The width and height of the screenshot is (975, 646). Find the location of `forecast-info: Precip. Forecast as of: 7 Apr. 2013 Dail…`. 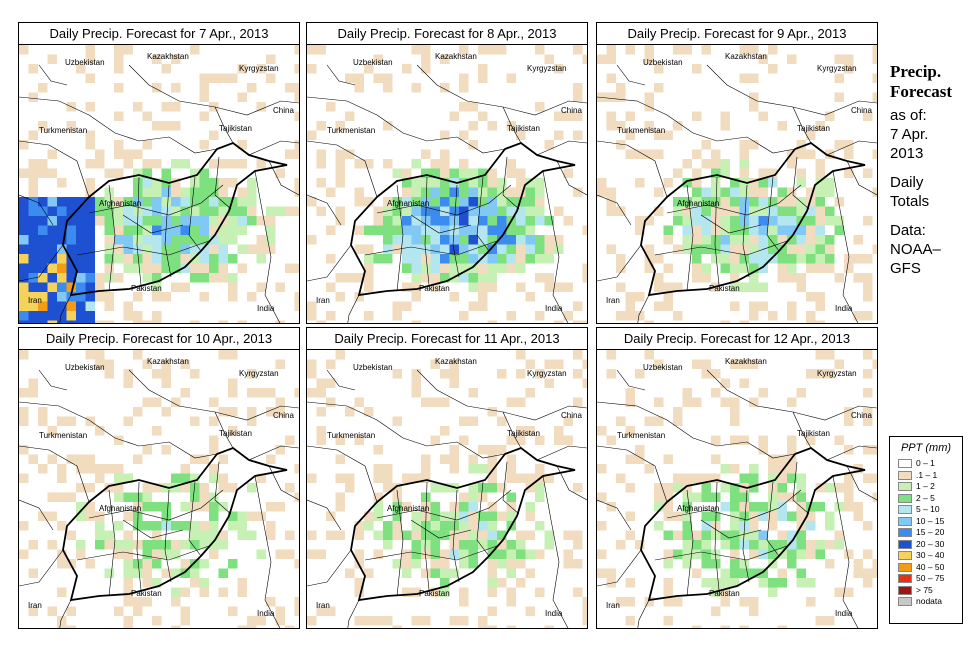

forecast-info: Precip. Forecast as of: 7 Apr. 2013 Dail… is located at coordinates (930, 170).